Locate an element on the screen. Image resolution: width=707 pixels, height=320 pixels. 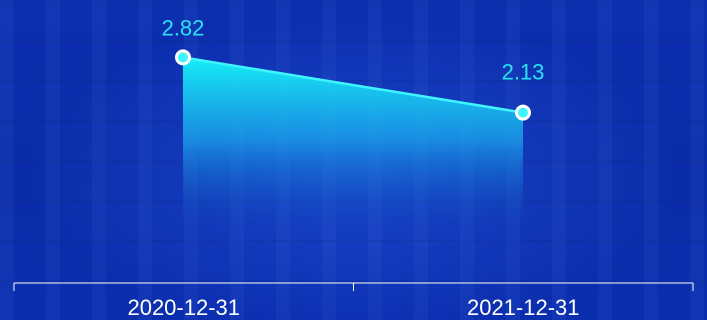
x-tick-label-1: 2020-12-31 is located at coordinates (183, 307).